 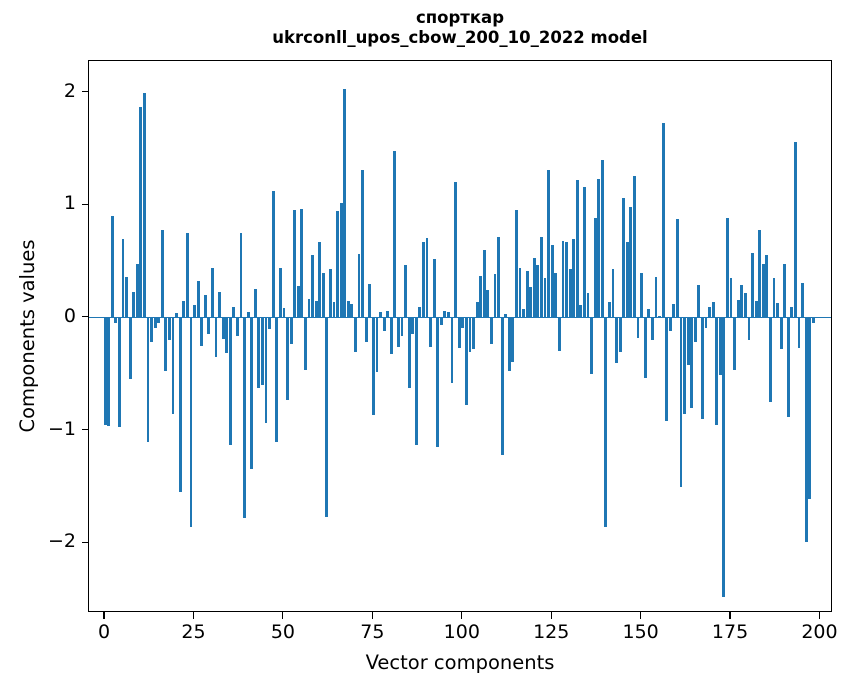 What do you see at coordinates (283, 632) in the screenshot?
I see `x-tick-label: 50` at bounding box center [283, 632].